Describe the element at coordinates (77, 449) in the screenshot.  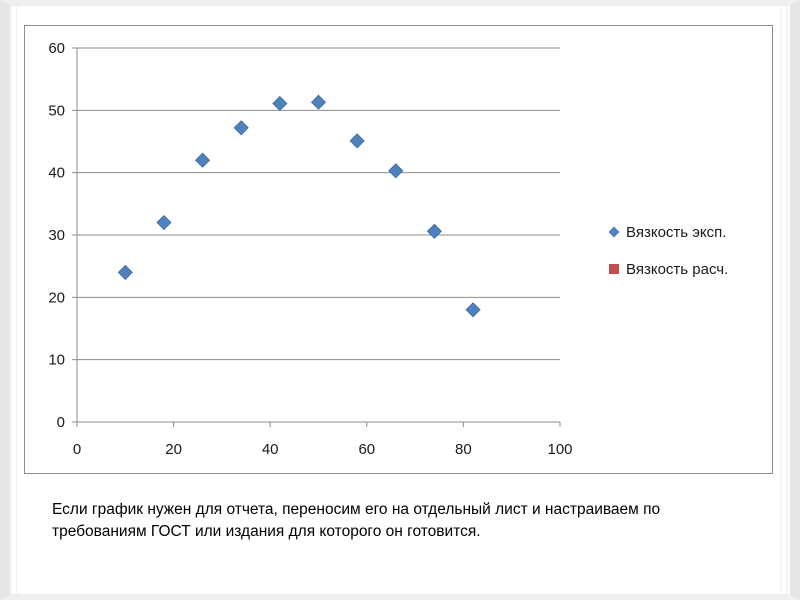
I see `x-tick-label-0: 0` at that location.